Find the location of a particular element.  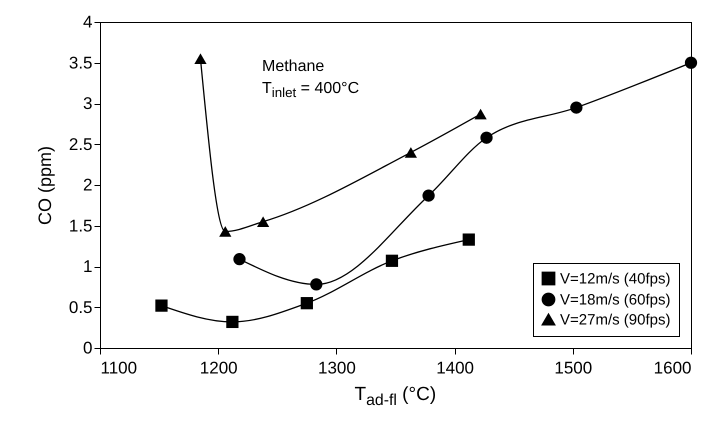

x-tick-label: 1300 is located at coordinates (337, 368).